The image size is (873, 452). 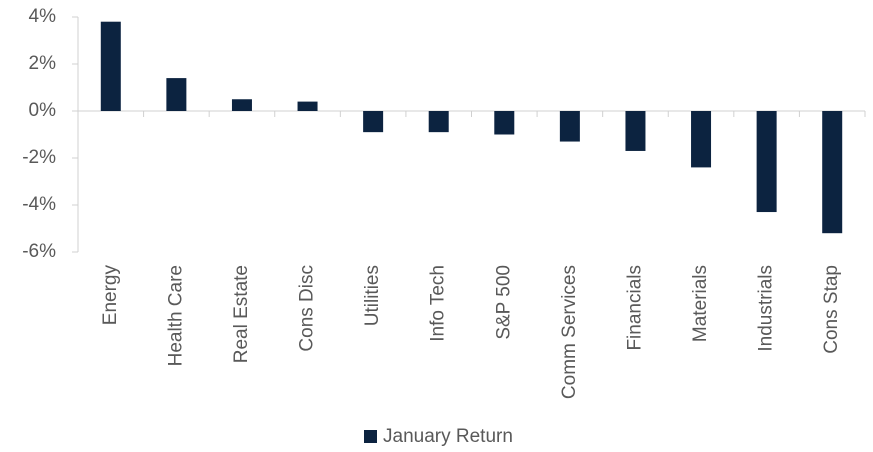 What do you see at coordinates (503, 302) in the screenshot?
I see `x-tick-label: S&P 500` at bounding box center [503, 302].